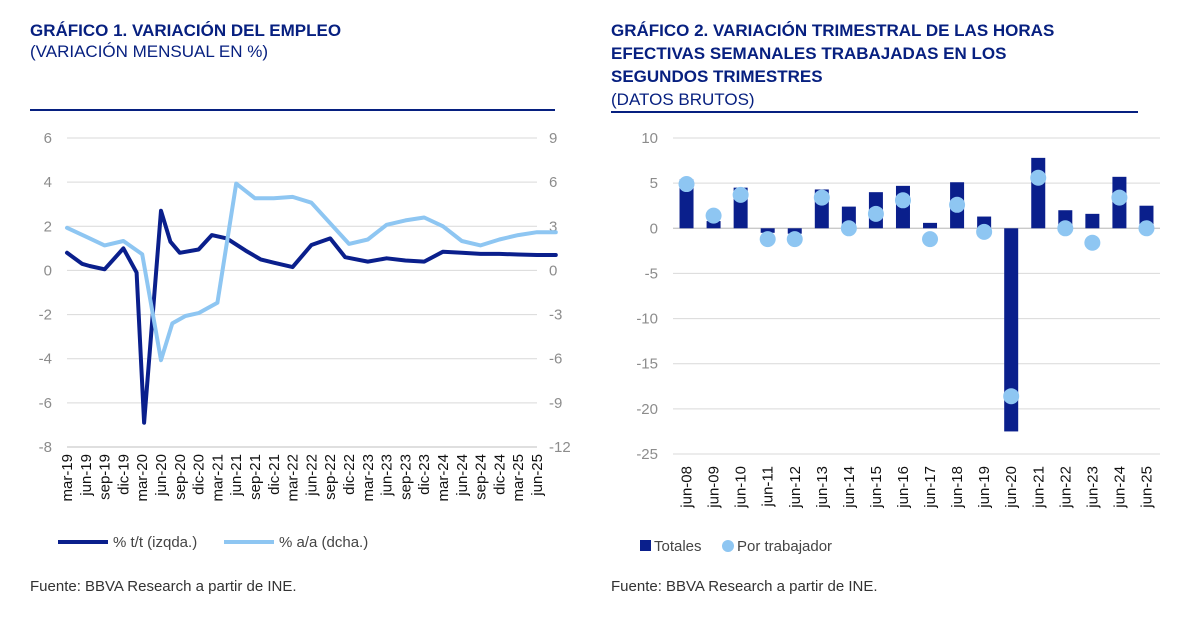 The width and height of the screenshot is (1200, 623). What do you see at coordinates (481, 477) in the screenshot?
I see `x-tick-label: sep-24` at bounding box center [481, 477].